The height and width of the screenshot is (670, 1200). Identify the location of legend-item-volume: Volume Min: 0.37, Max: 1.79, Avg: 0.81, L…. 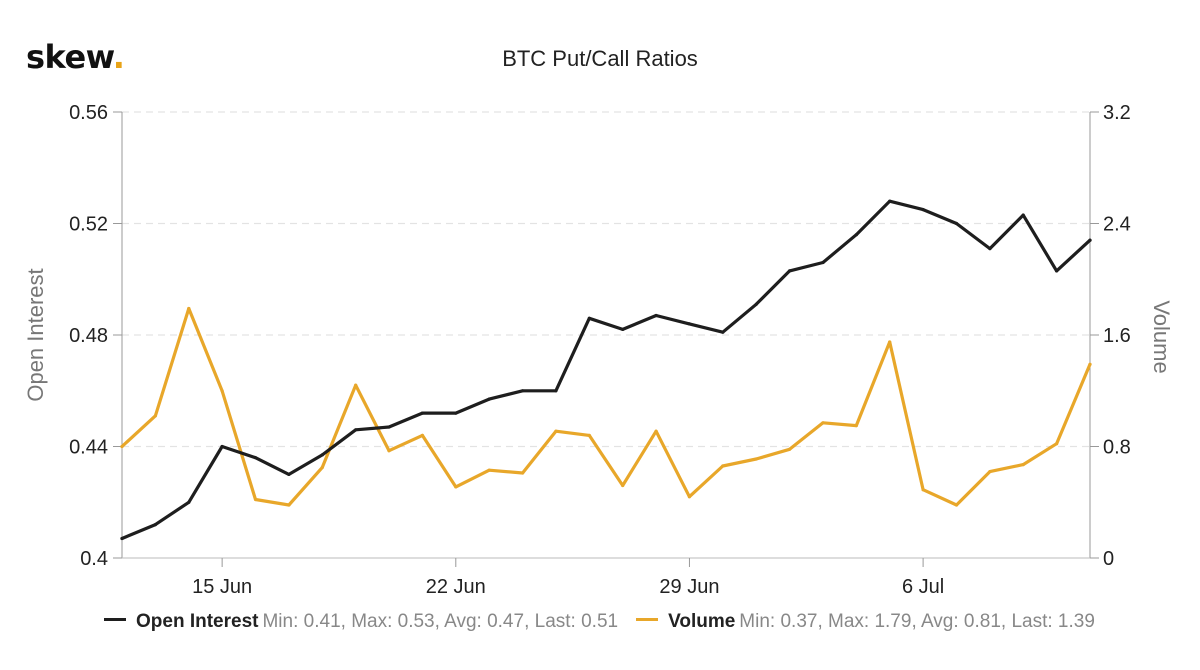
(865, 622).